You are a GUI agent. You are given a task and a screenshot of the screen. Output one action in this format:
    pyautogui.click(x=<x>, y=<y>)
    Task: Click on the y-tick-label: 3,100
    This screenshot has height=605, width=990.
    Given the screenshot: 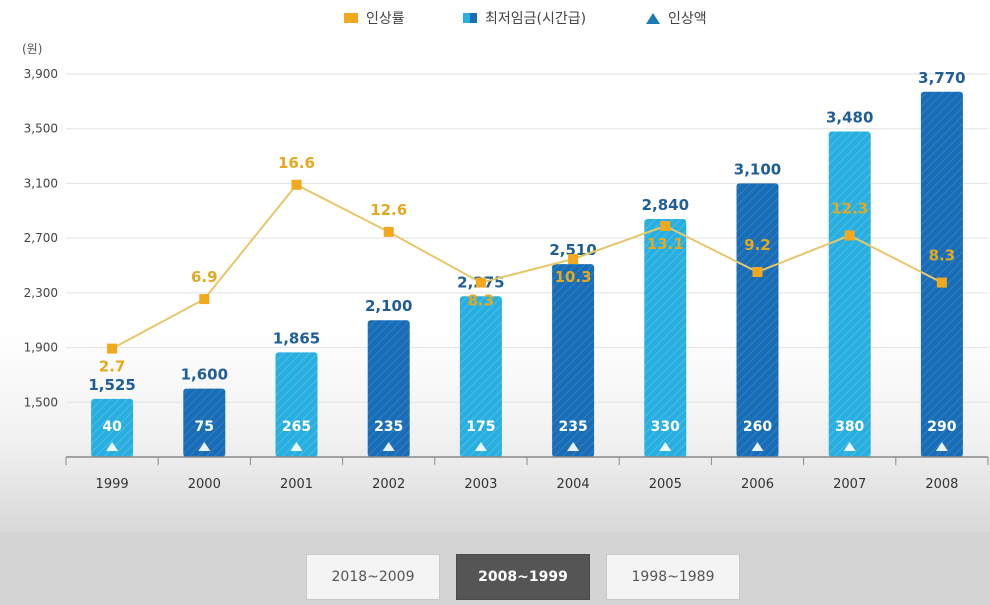 What is the action you would take?
    pyautogui.click(x=41, y=183)
    